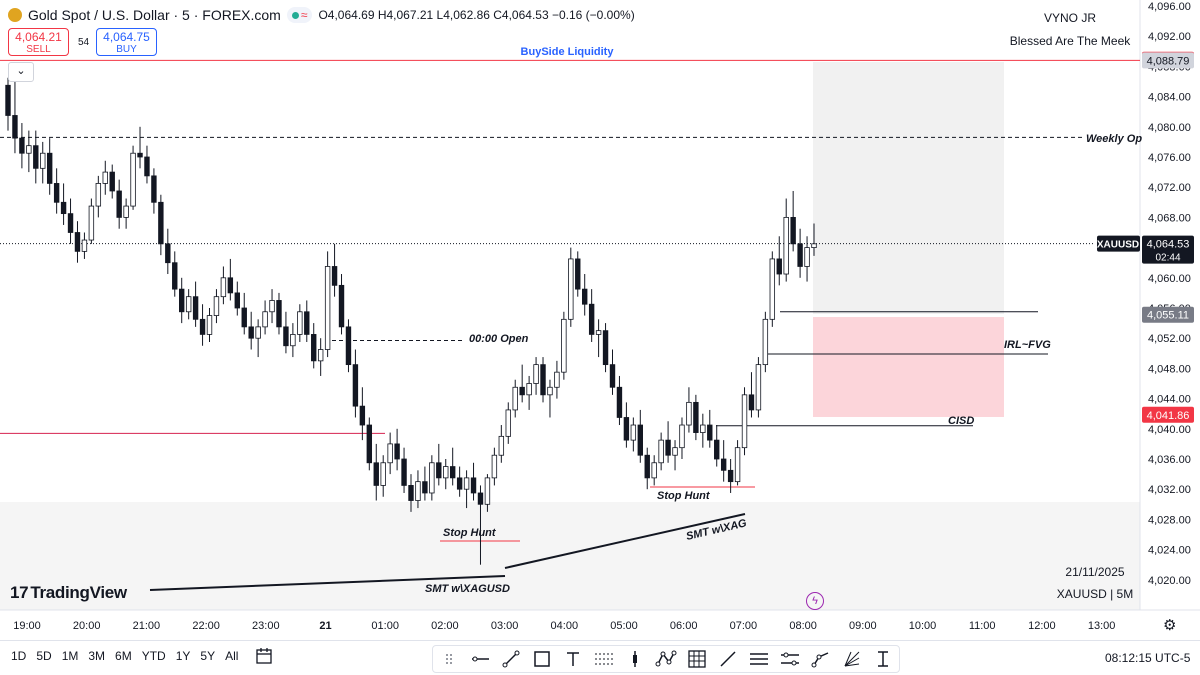  Describe the element at coordinates (511, 659) in the screenshot. I see `trend-line-icon` at that location.